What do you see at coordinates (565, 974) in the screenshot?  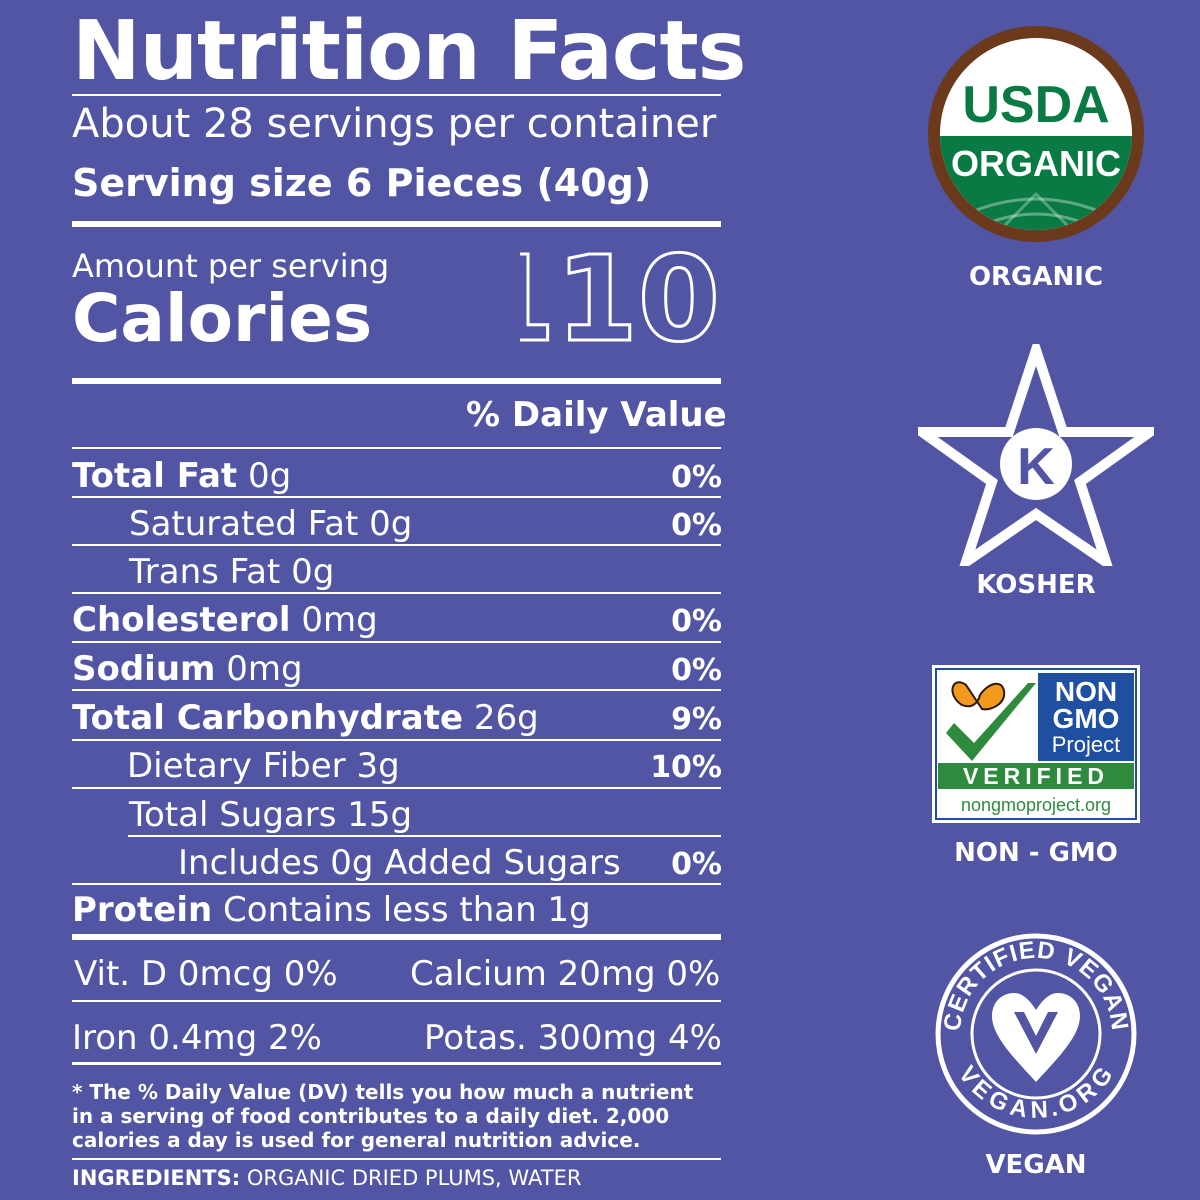 I see `calcium: Calcium 20mg 0%` at bounding box center [565, 974].